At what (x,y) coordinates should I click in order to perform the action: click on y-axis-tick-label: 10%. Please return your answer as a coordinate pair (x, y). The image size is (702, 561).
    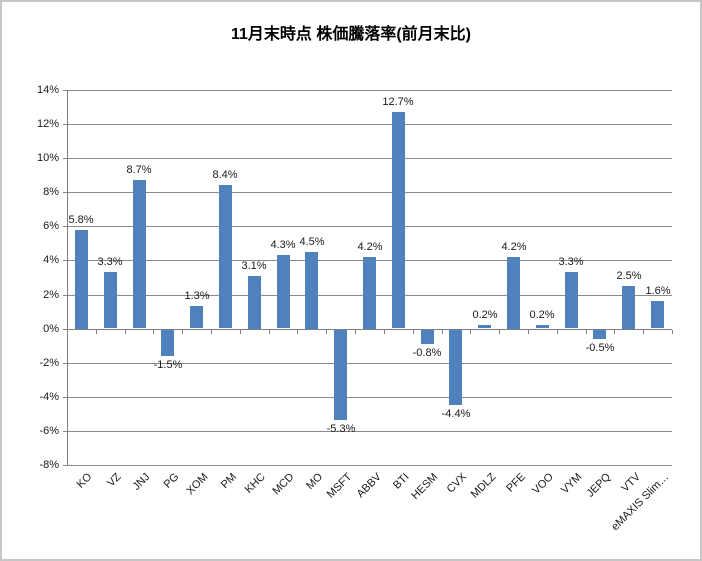
    Looking at the image, I should click on (47, 158).